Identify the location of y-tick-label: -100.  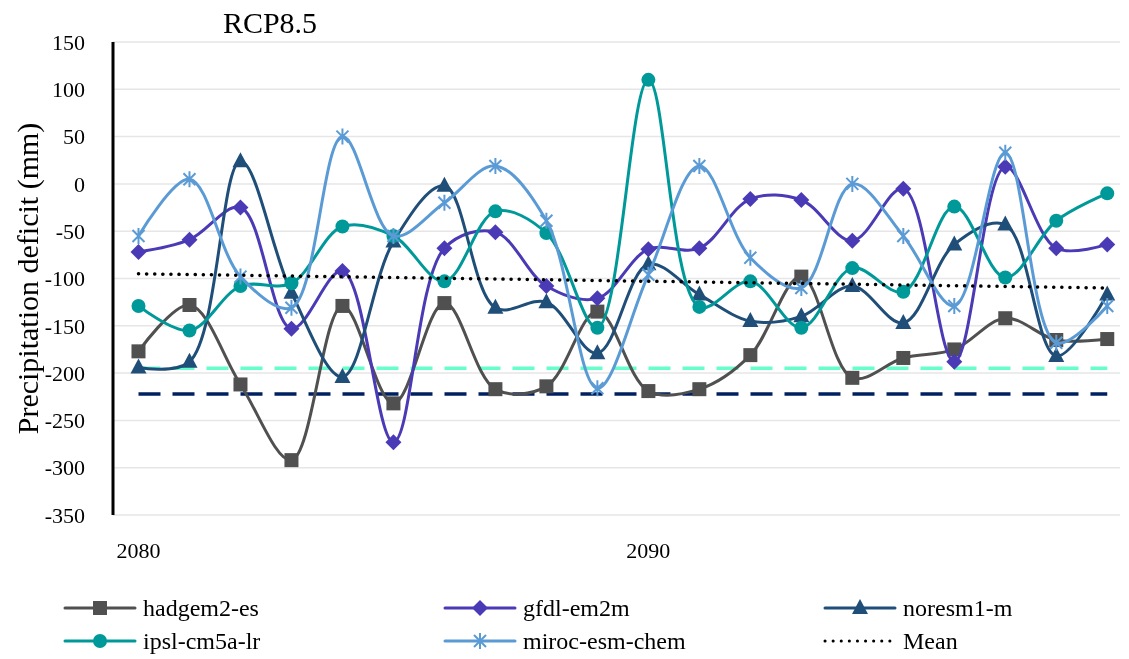
(64, 279).